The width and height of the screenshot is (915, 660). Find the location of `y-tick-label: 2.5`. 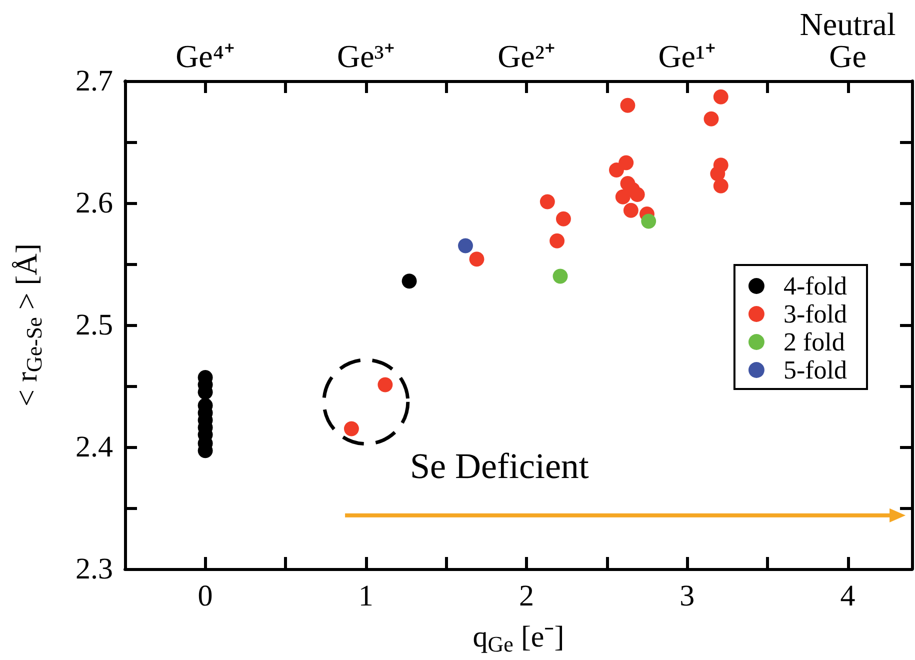

y-tick-label: 2.5 is located at coordinates (94, 325).